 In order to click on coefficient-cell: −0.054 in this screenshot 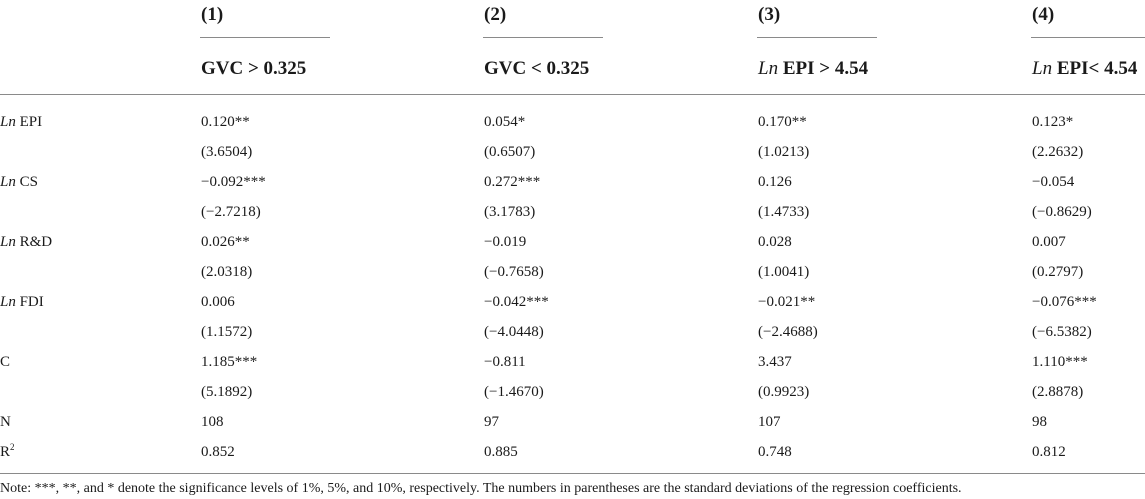, I will do `click(1053, 182)`.